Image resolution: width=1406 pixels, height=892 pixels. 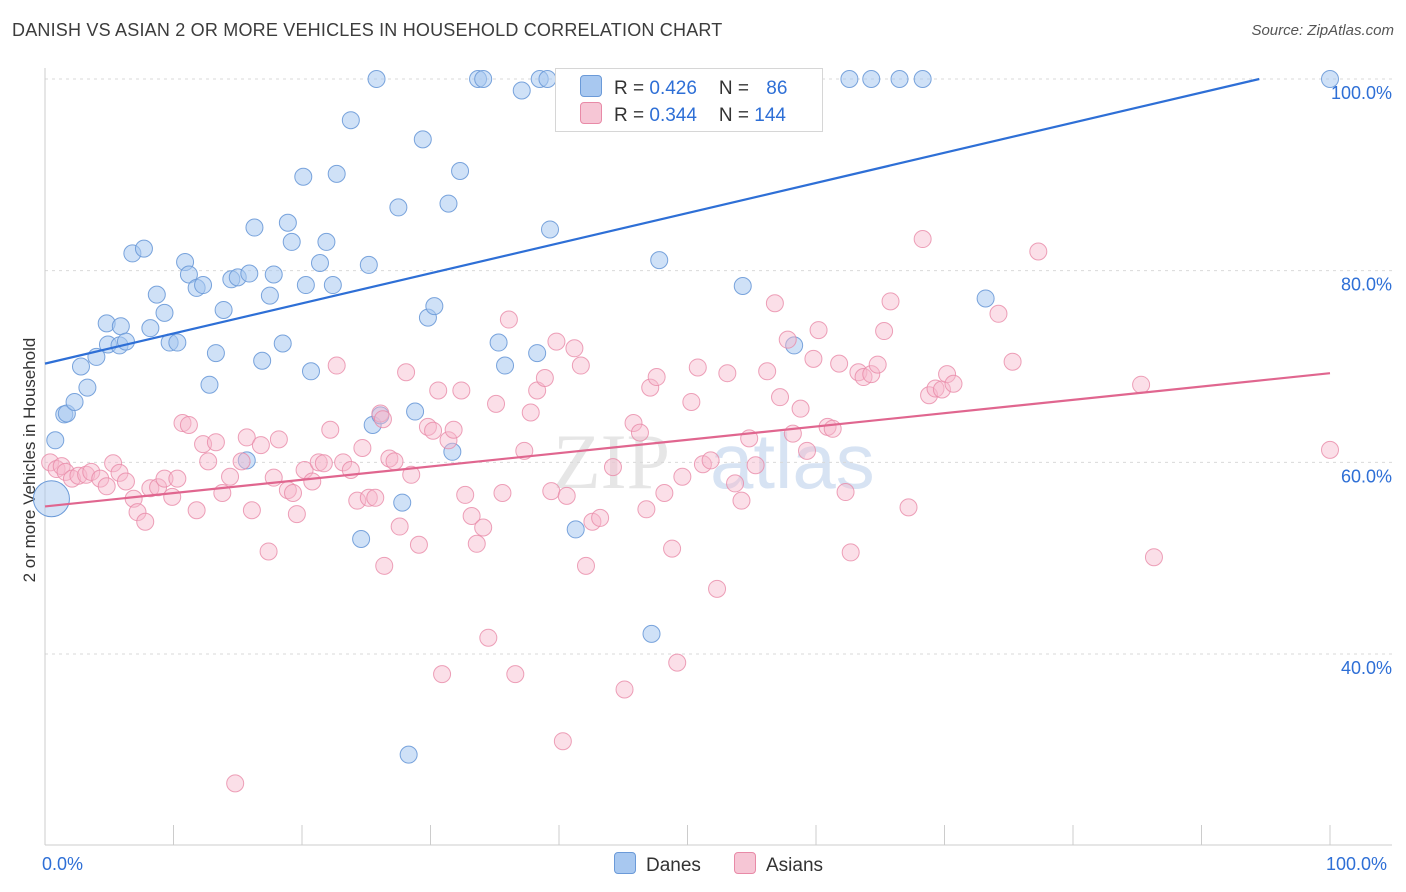 What do you see at coordinates (673, 865) in the screenshot?
I see `danes-legend-label: Danes` at bounding box center [673, 865].